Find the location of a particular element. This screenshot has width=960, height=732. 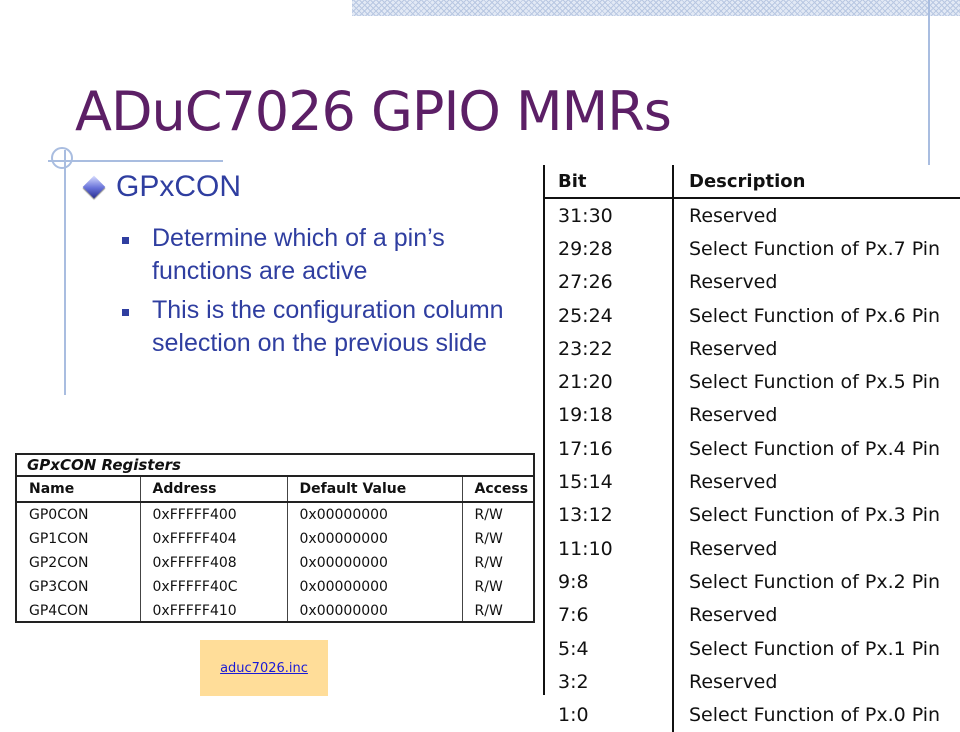

table-title: GPxCON Registers is located at coordinates (275, 466).